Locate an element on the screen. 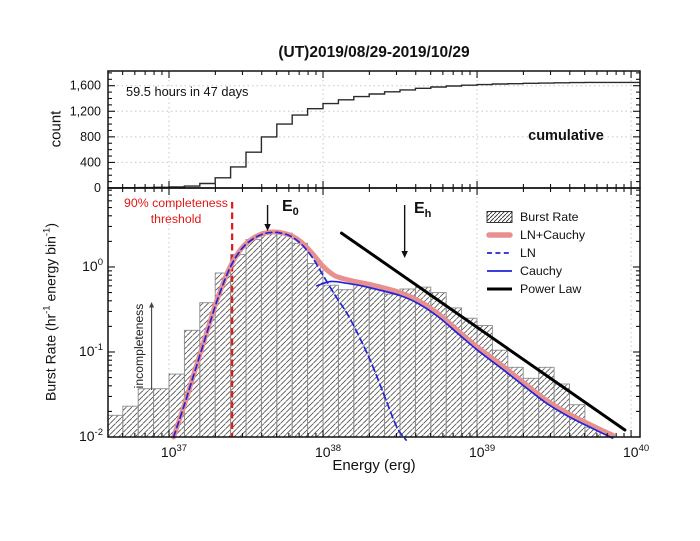 The image size is (700, 541). e0-arrow is located at coordinates (267, 218).